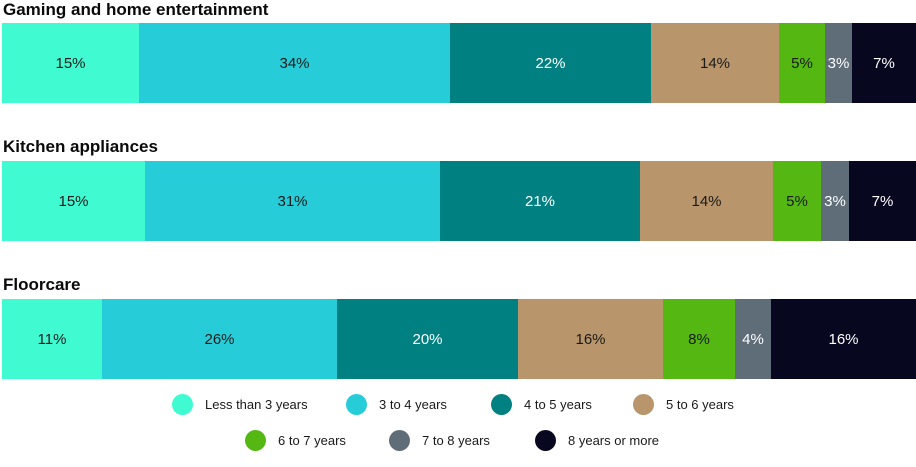  I want to click on legend-label: 4 to 5 years, so click(558, 404).